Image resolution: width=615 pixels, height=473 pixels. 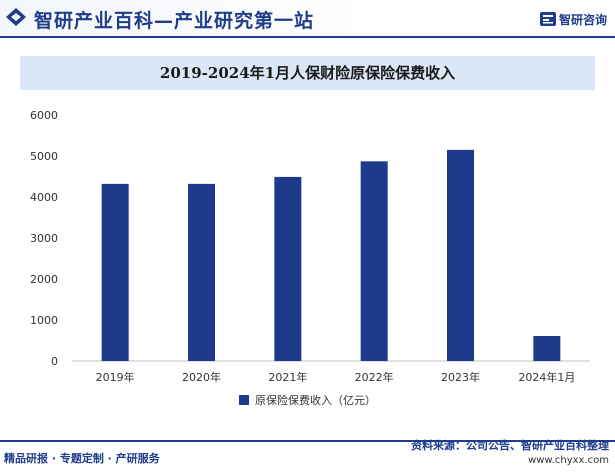 What do you see at coordinates (82, 458) in the screenshot?
I see `footer-services: 精品研报 · 专题定制 · 产研服务` at bounding box center [82, 458].